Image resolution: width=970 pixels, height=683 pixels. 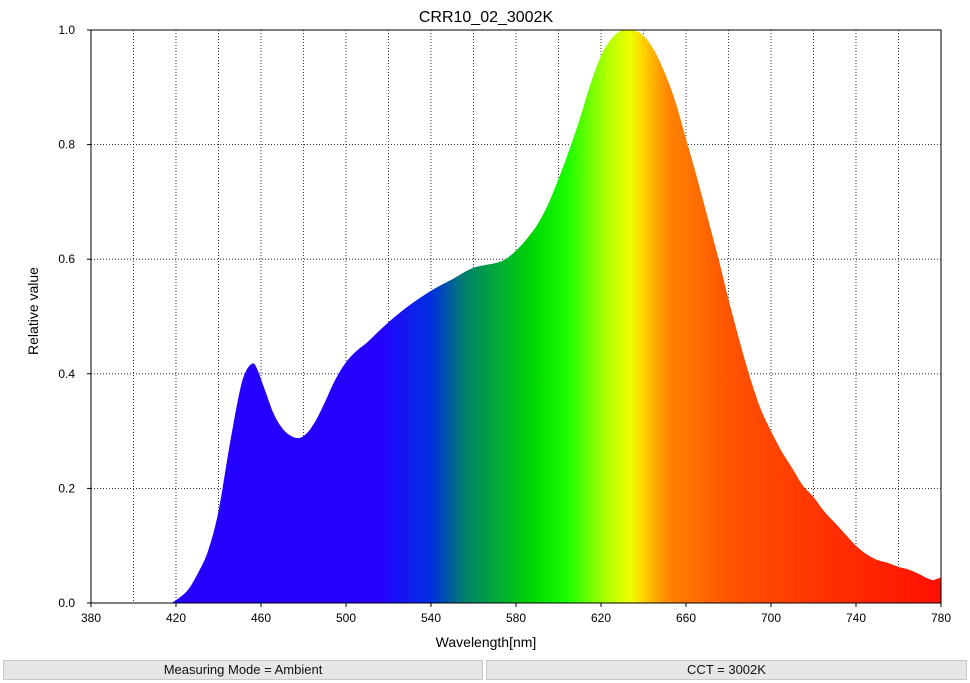 What do you see at coordinates (66, 145) in the screenshot?
I see `y-tick-label: 0.8` at bounding box center [66, 145].